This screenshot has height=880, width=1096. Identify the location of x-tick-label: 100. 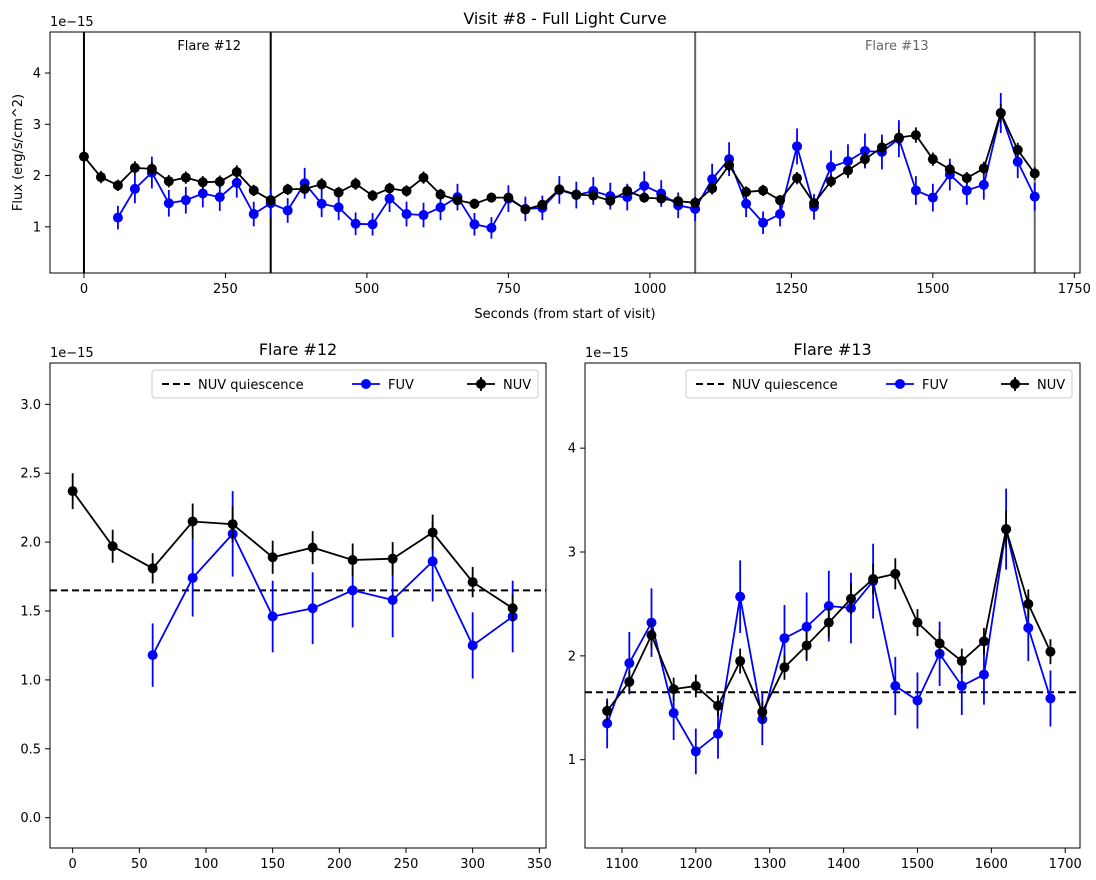
(206, 864).